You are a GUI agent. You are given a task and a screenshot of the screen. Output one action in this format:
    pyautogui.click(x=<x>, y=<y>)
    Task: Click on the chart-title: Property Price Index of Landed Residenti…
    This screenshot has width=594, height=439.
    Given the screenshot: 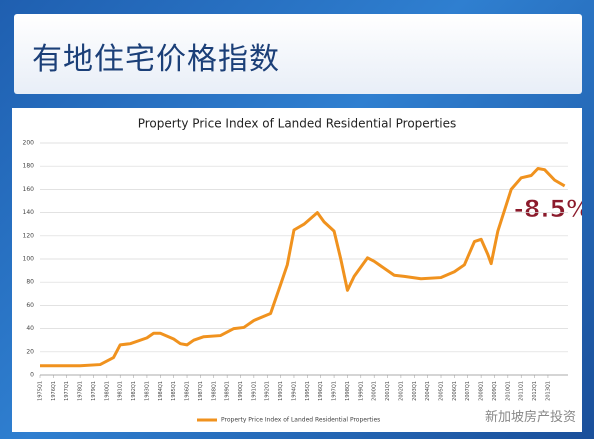 What is the action you would take?
    pyautogui.click(x=297, y=124)
    